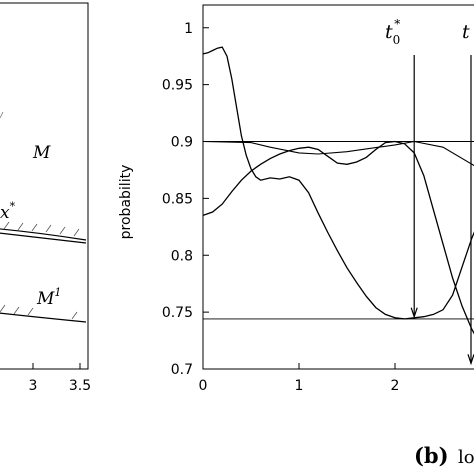 The image size is (474, 474). I want to click on panel-a-xtick-3: 3, so click(33, 386).